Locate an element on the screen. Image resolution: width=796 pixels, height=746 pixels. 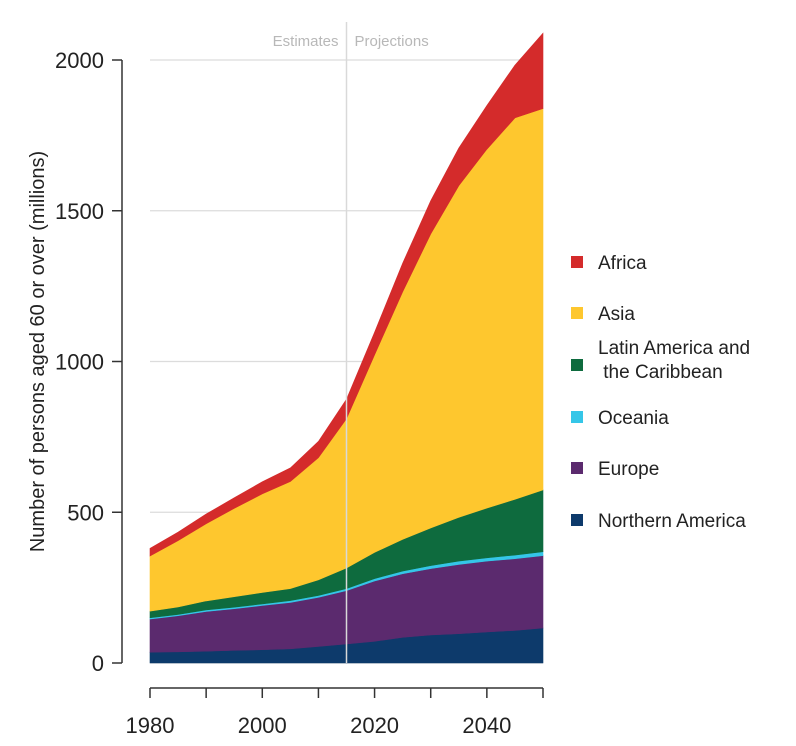
legend-label-5: Northern America is located at coordinates (672, 521).